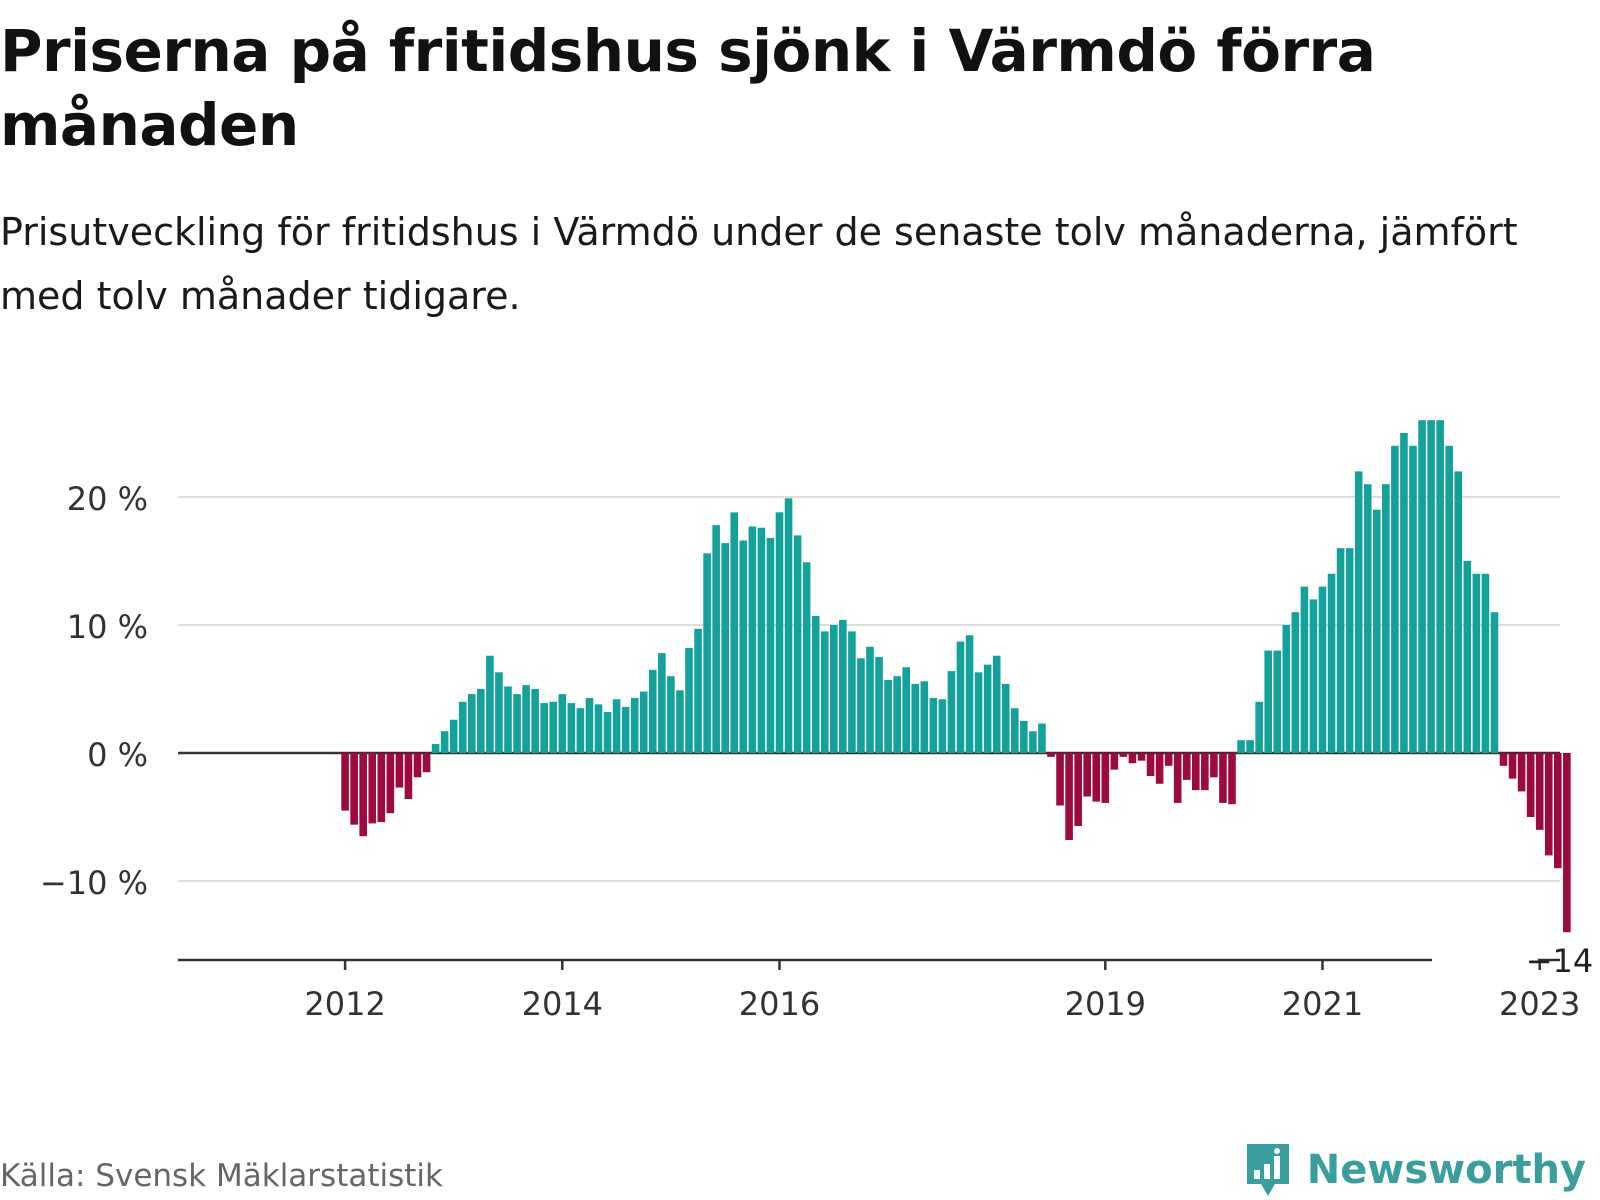 This screenshot has width=1600, height=1200. What do you see at coordinates (107, 627) in the screenshot?
I see `y-tick-label: 10 %` at bounding box center [107, 627].